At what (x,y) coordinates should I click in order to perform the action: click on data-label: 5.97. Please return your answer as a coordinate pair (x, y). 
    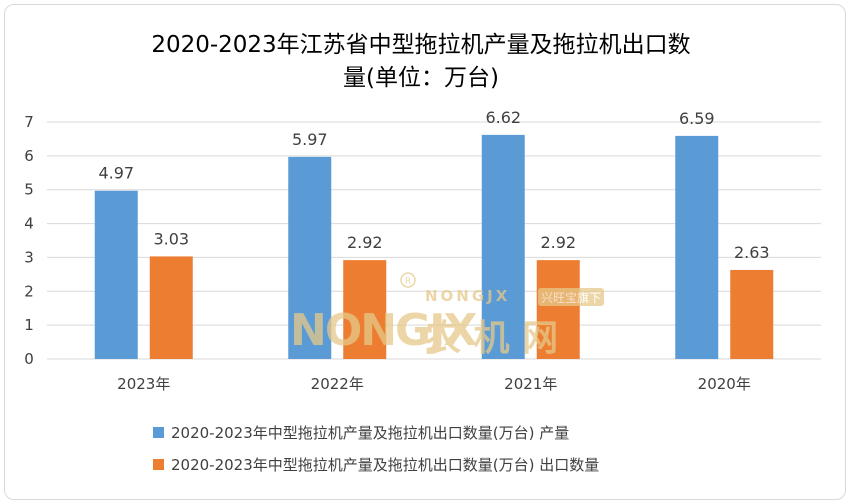
    Looking at the image, I should click on (310, 139).